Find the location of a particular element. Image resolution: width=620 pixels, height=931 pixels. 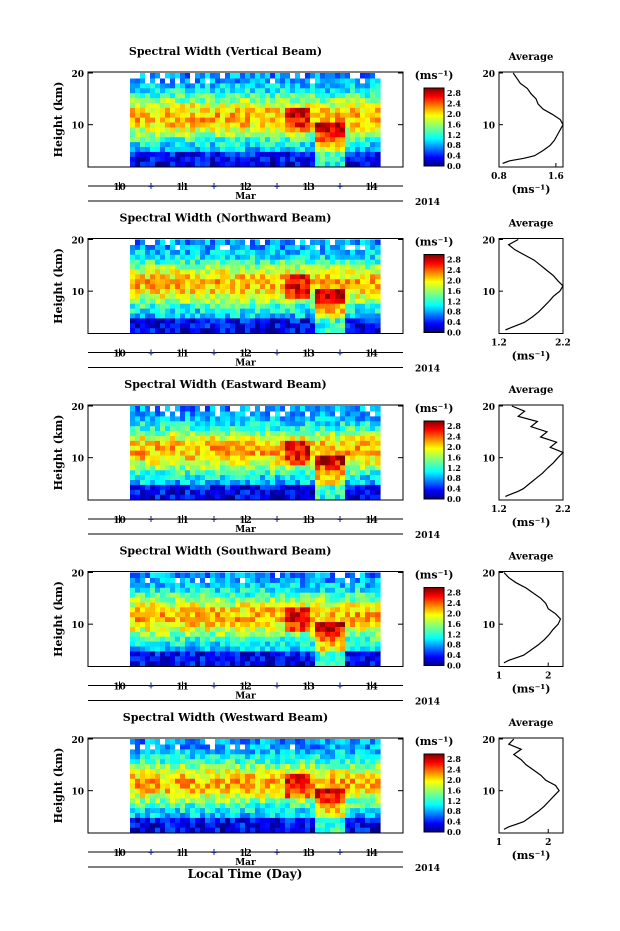

colorbar-tick-label: 2.8 is located at coordinates (454, 260).